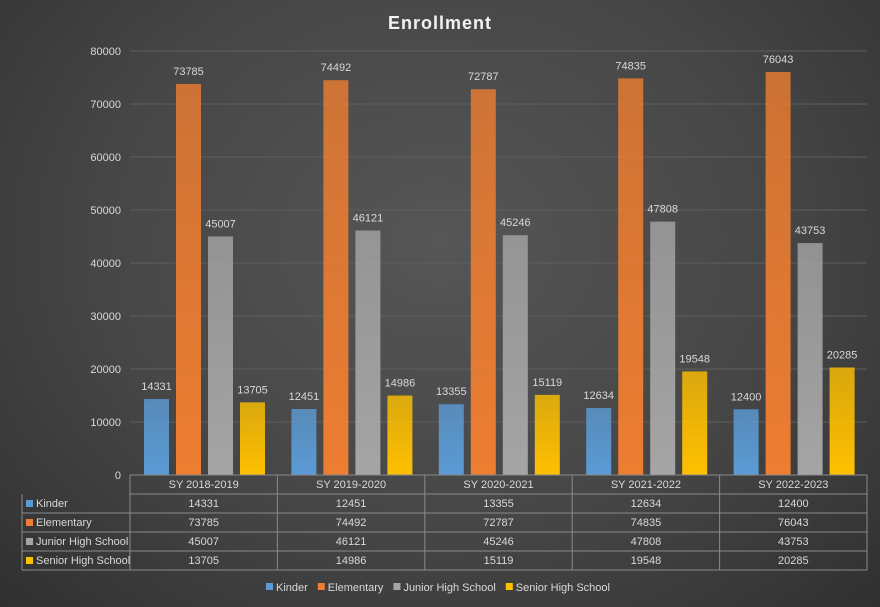  Describe the element at coordinates (252, 390) in the screenshot. I see `data-label: 13705` at that location.